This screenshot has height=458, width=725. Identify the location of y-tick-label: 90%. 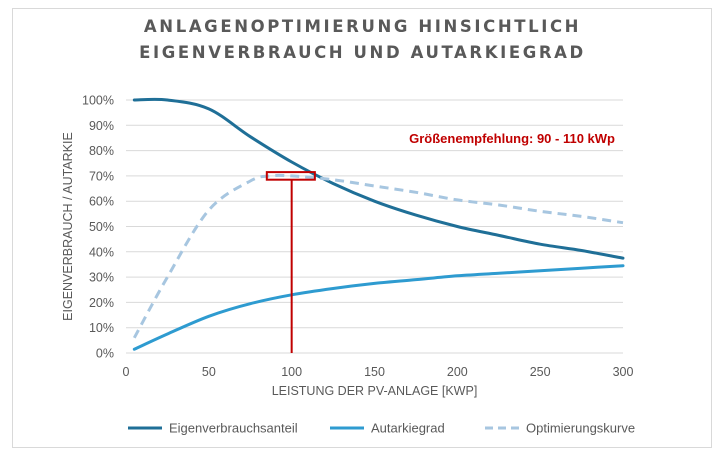
(101, 126).